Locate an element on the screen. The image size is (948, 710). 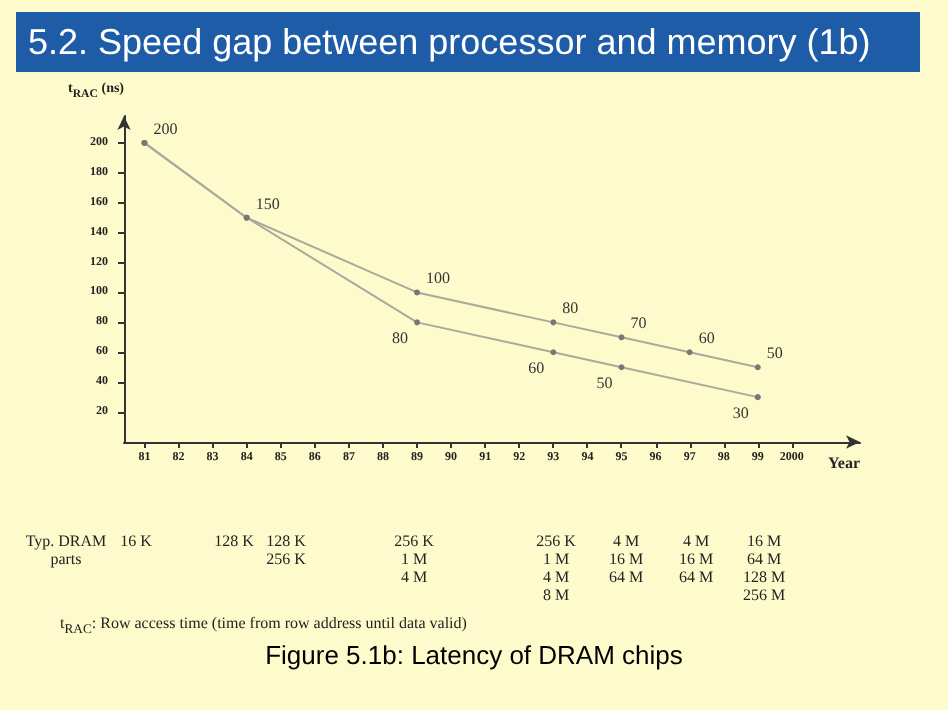
text: 256 K 1 M 4 M 8 M is located at coordinates (556, 568).